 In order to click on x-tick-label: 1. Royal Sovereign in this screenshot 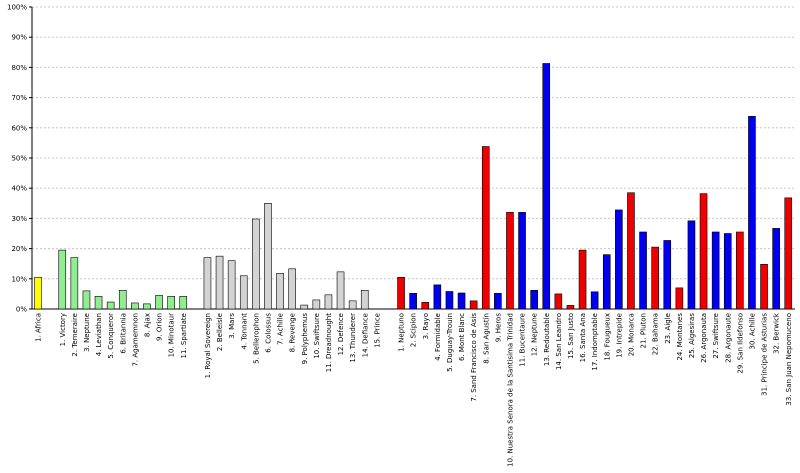, I will do `click(208, 345)`.